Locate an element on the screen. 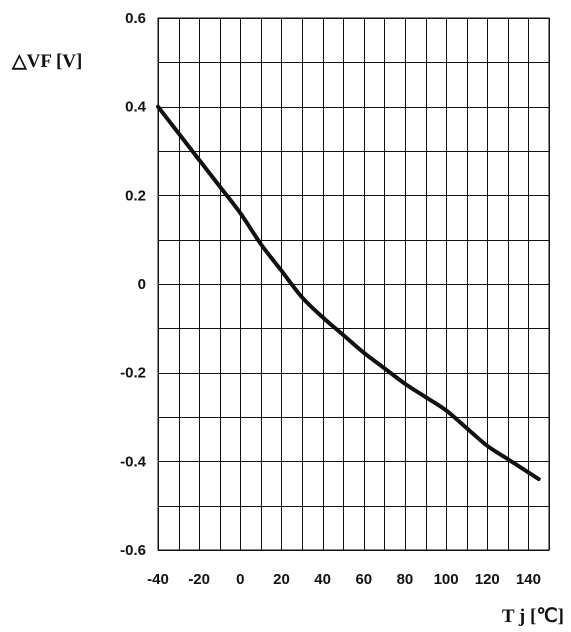  x-tick-label: 20 is located at coordinates (281, 579).